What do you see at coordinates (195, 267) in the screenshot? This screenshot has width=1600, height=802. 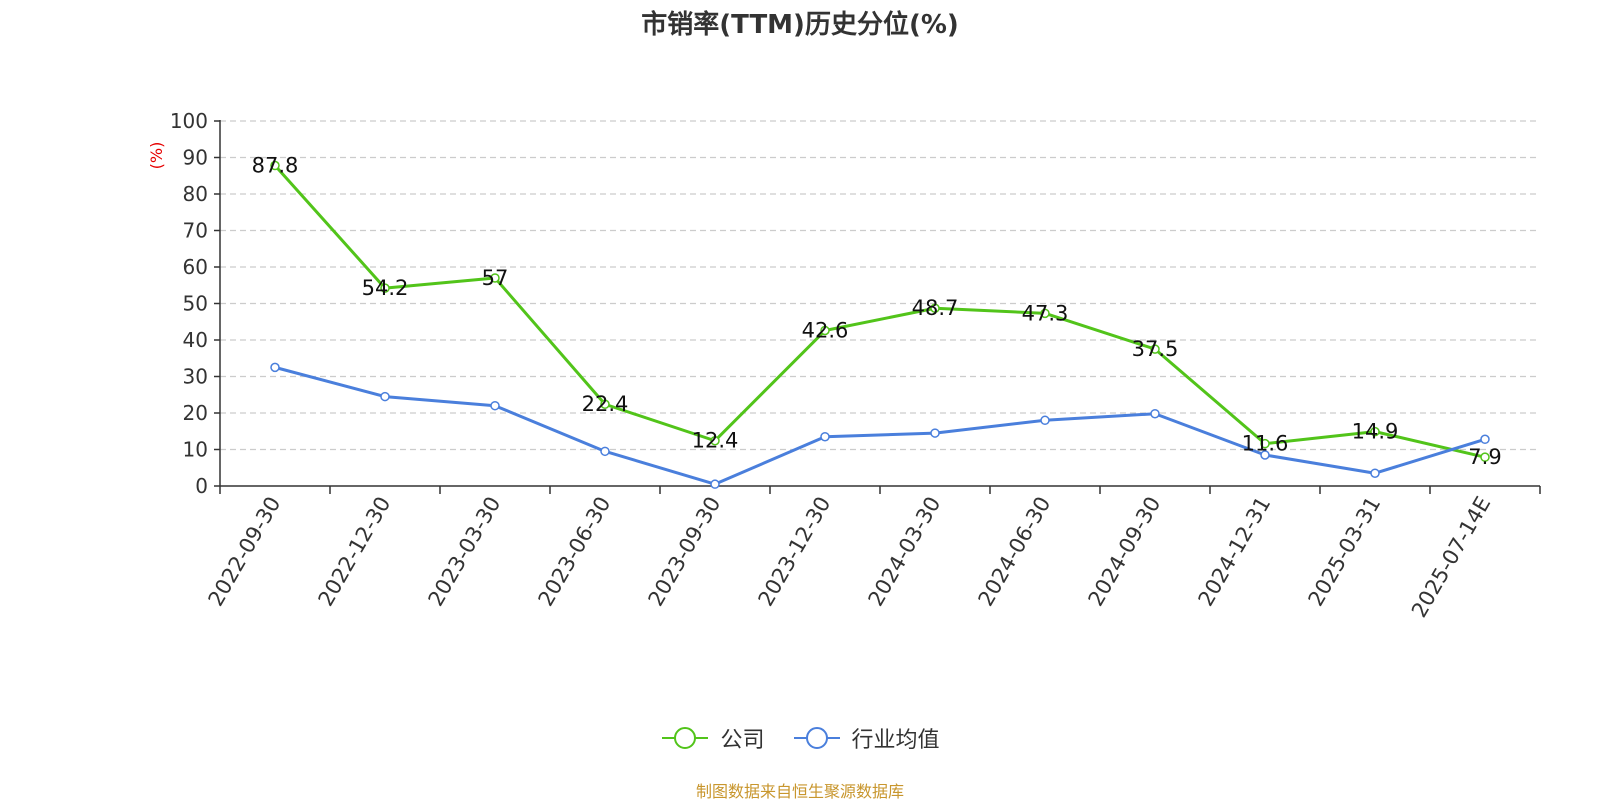 I see `y-tick-label: 60` at bounding box center [195, 267].